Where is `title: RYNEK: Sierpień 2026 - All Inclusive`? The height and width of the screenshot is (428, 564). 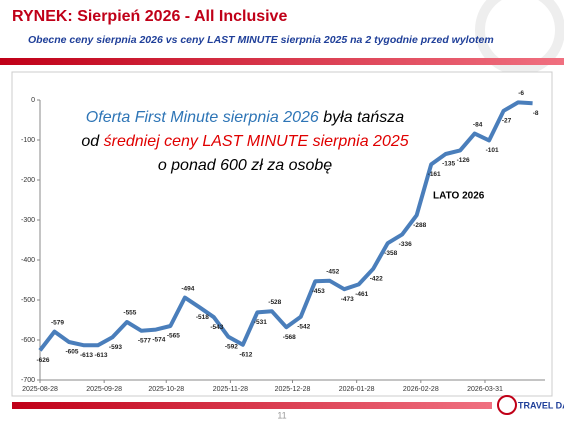
title: RYNEK: Sierpień 2026 - All Inclusive is located at coordinates (149, 16).